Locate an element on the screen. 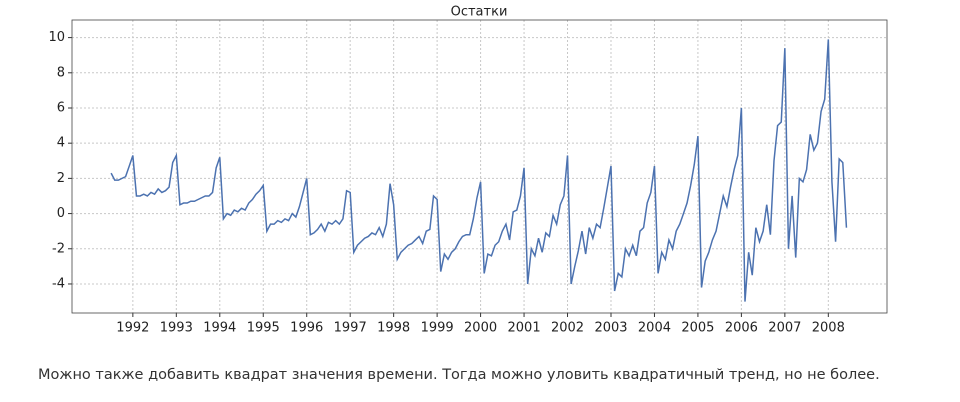 This screenshot has height=402, width=960. x-tick-label: 2004 is located at coordinates (654, 328).